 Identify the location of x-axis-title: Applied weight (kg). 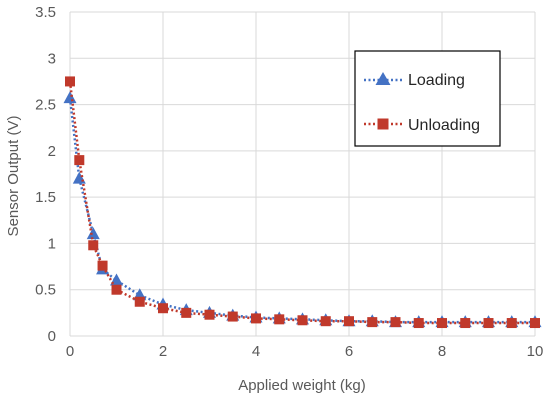
(302, 385).